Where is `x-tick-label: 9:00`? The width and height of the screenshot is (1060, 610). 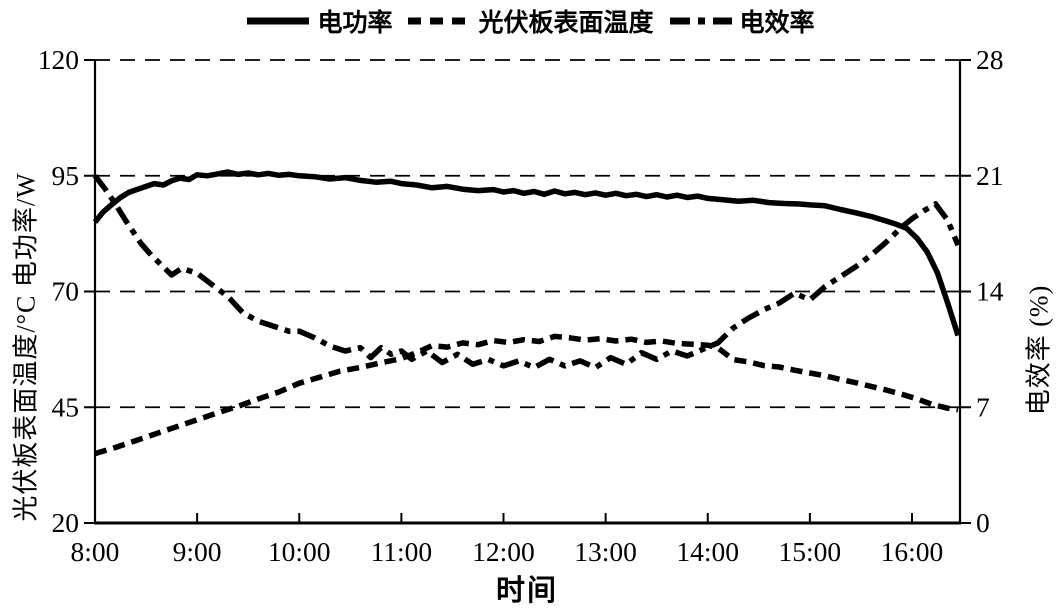
x-tick-label: 9:00 is located at coordinates (197, 551).